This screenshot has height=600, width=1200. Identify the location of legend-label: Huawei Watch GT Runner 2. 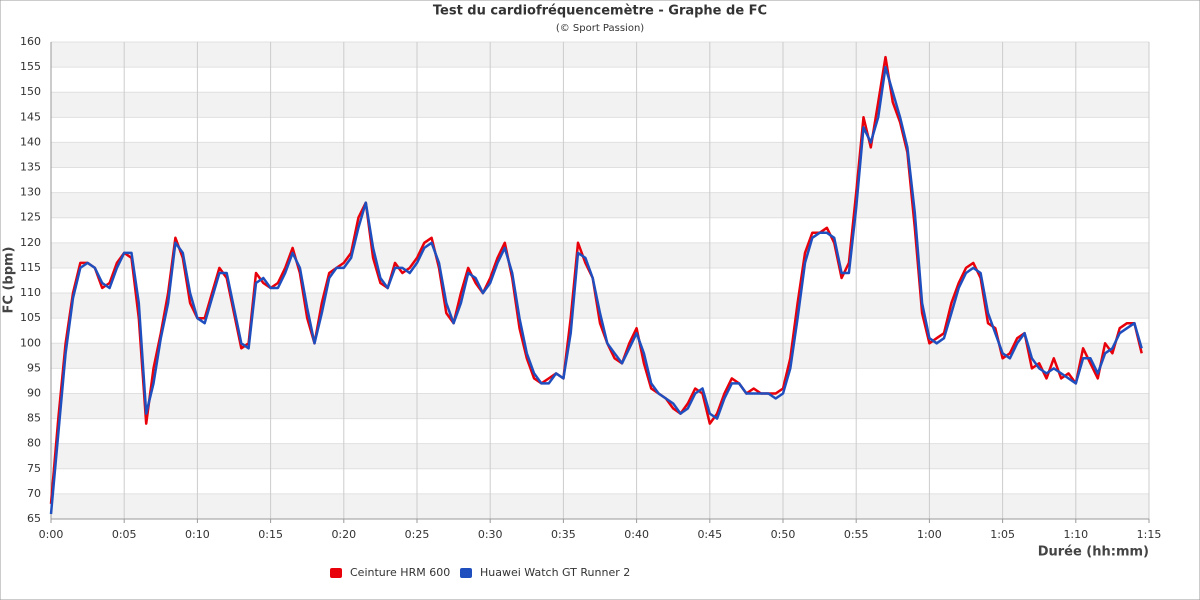
(555, 572).